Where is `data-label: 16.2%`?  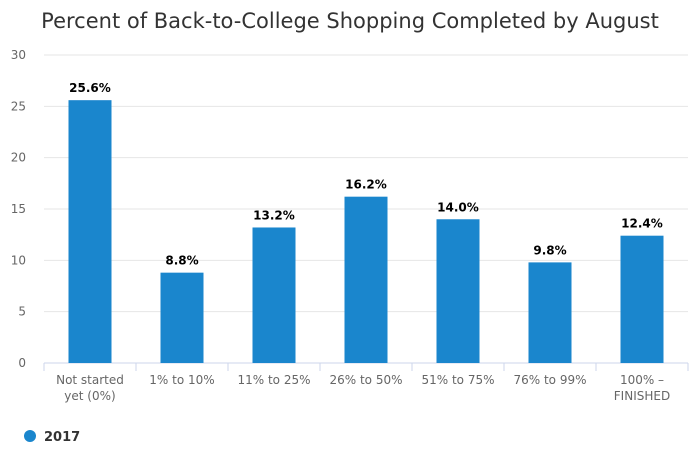 data-label: 16.2% is located at coordinates (366, 185).